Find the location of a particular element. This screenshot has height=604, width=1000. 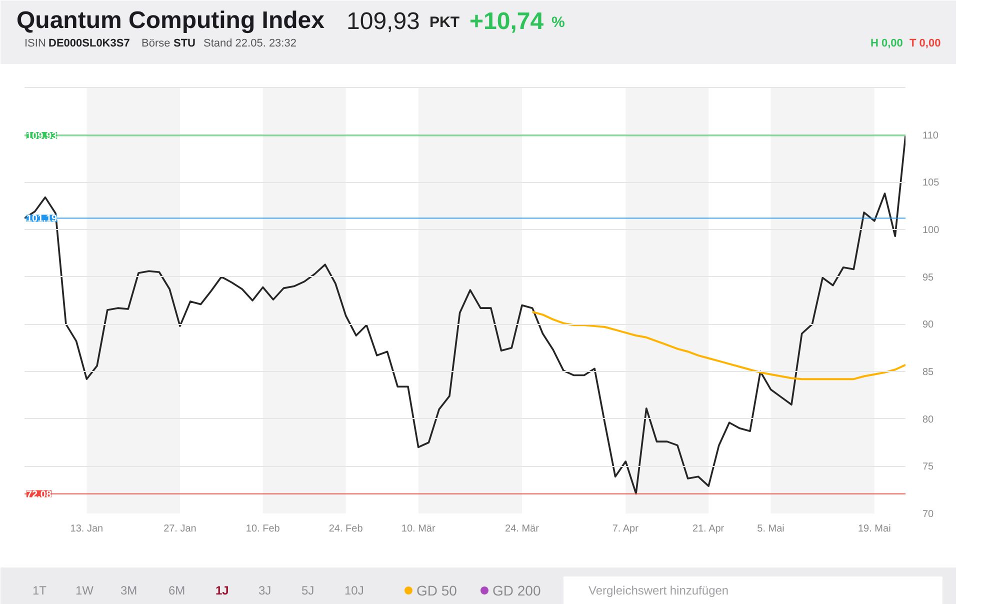

text: 6M is located at coordinates (177, 591).